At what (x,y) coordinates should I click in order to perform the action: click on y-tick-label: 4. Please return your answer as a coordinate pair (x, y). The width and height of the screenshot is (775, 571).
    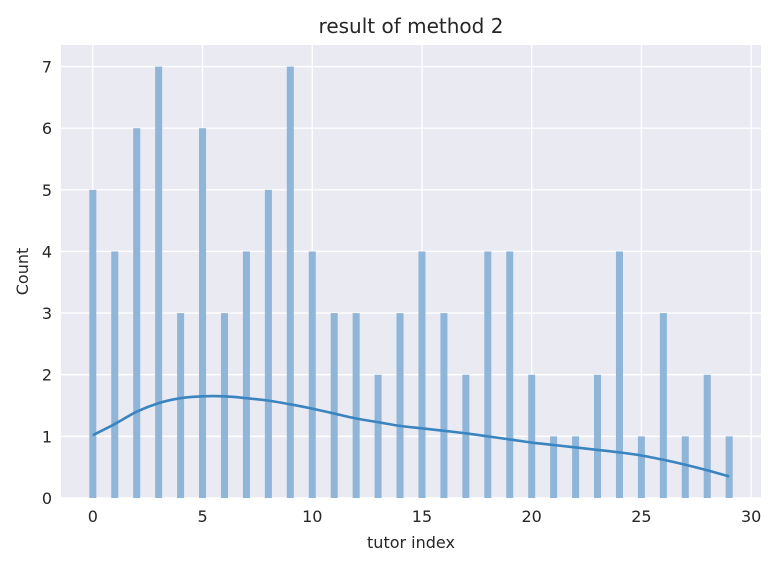
    Looking at the image, I should click on (47, 251).